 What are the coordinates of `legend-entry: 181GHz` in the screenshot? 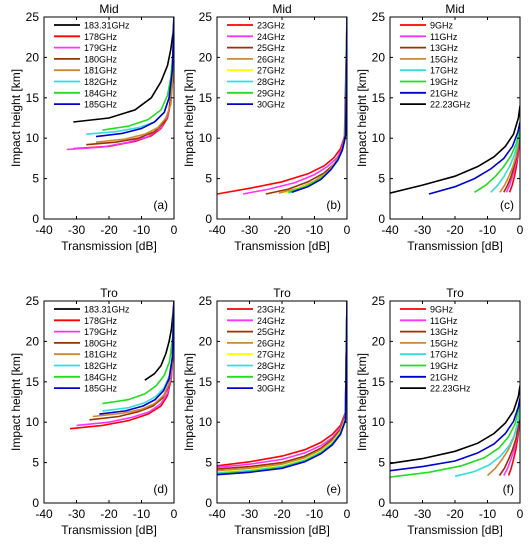 It's located at (101, 355).